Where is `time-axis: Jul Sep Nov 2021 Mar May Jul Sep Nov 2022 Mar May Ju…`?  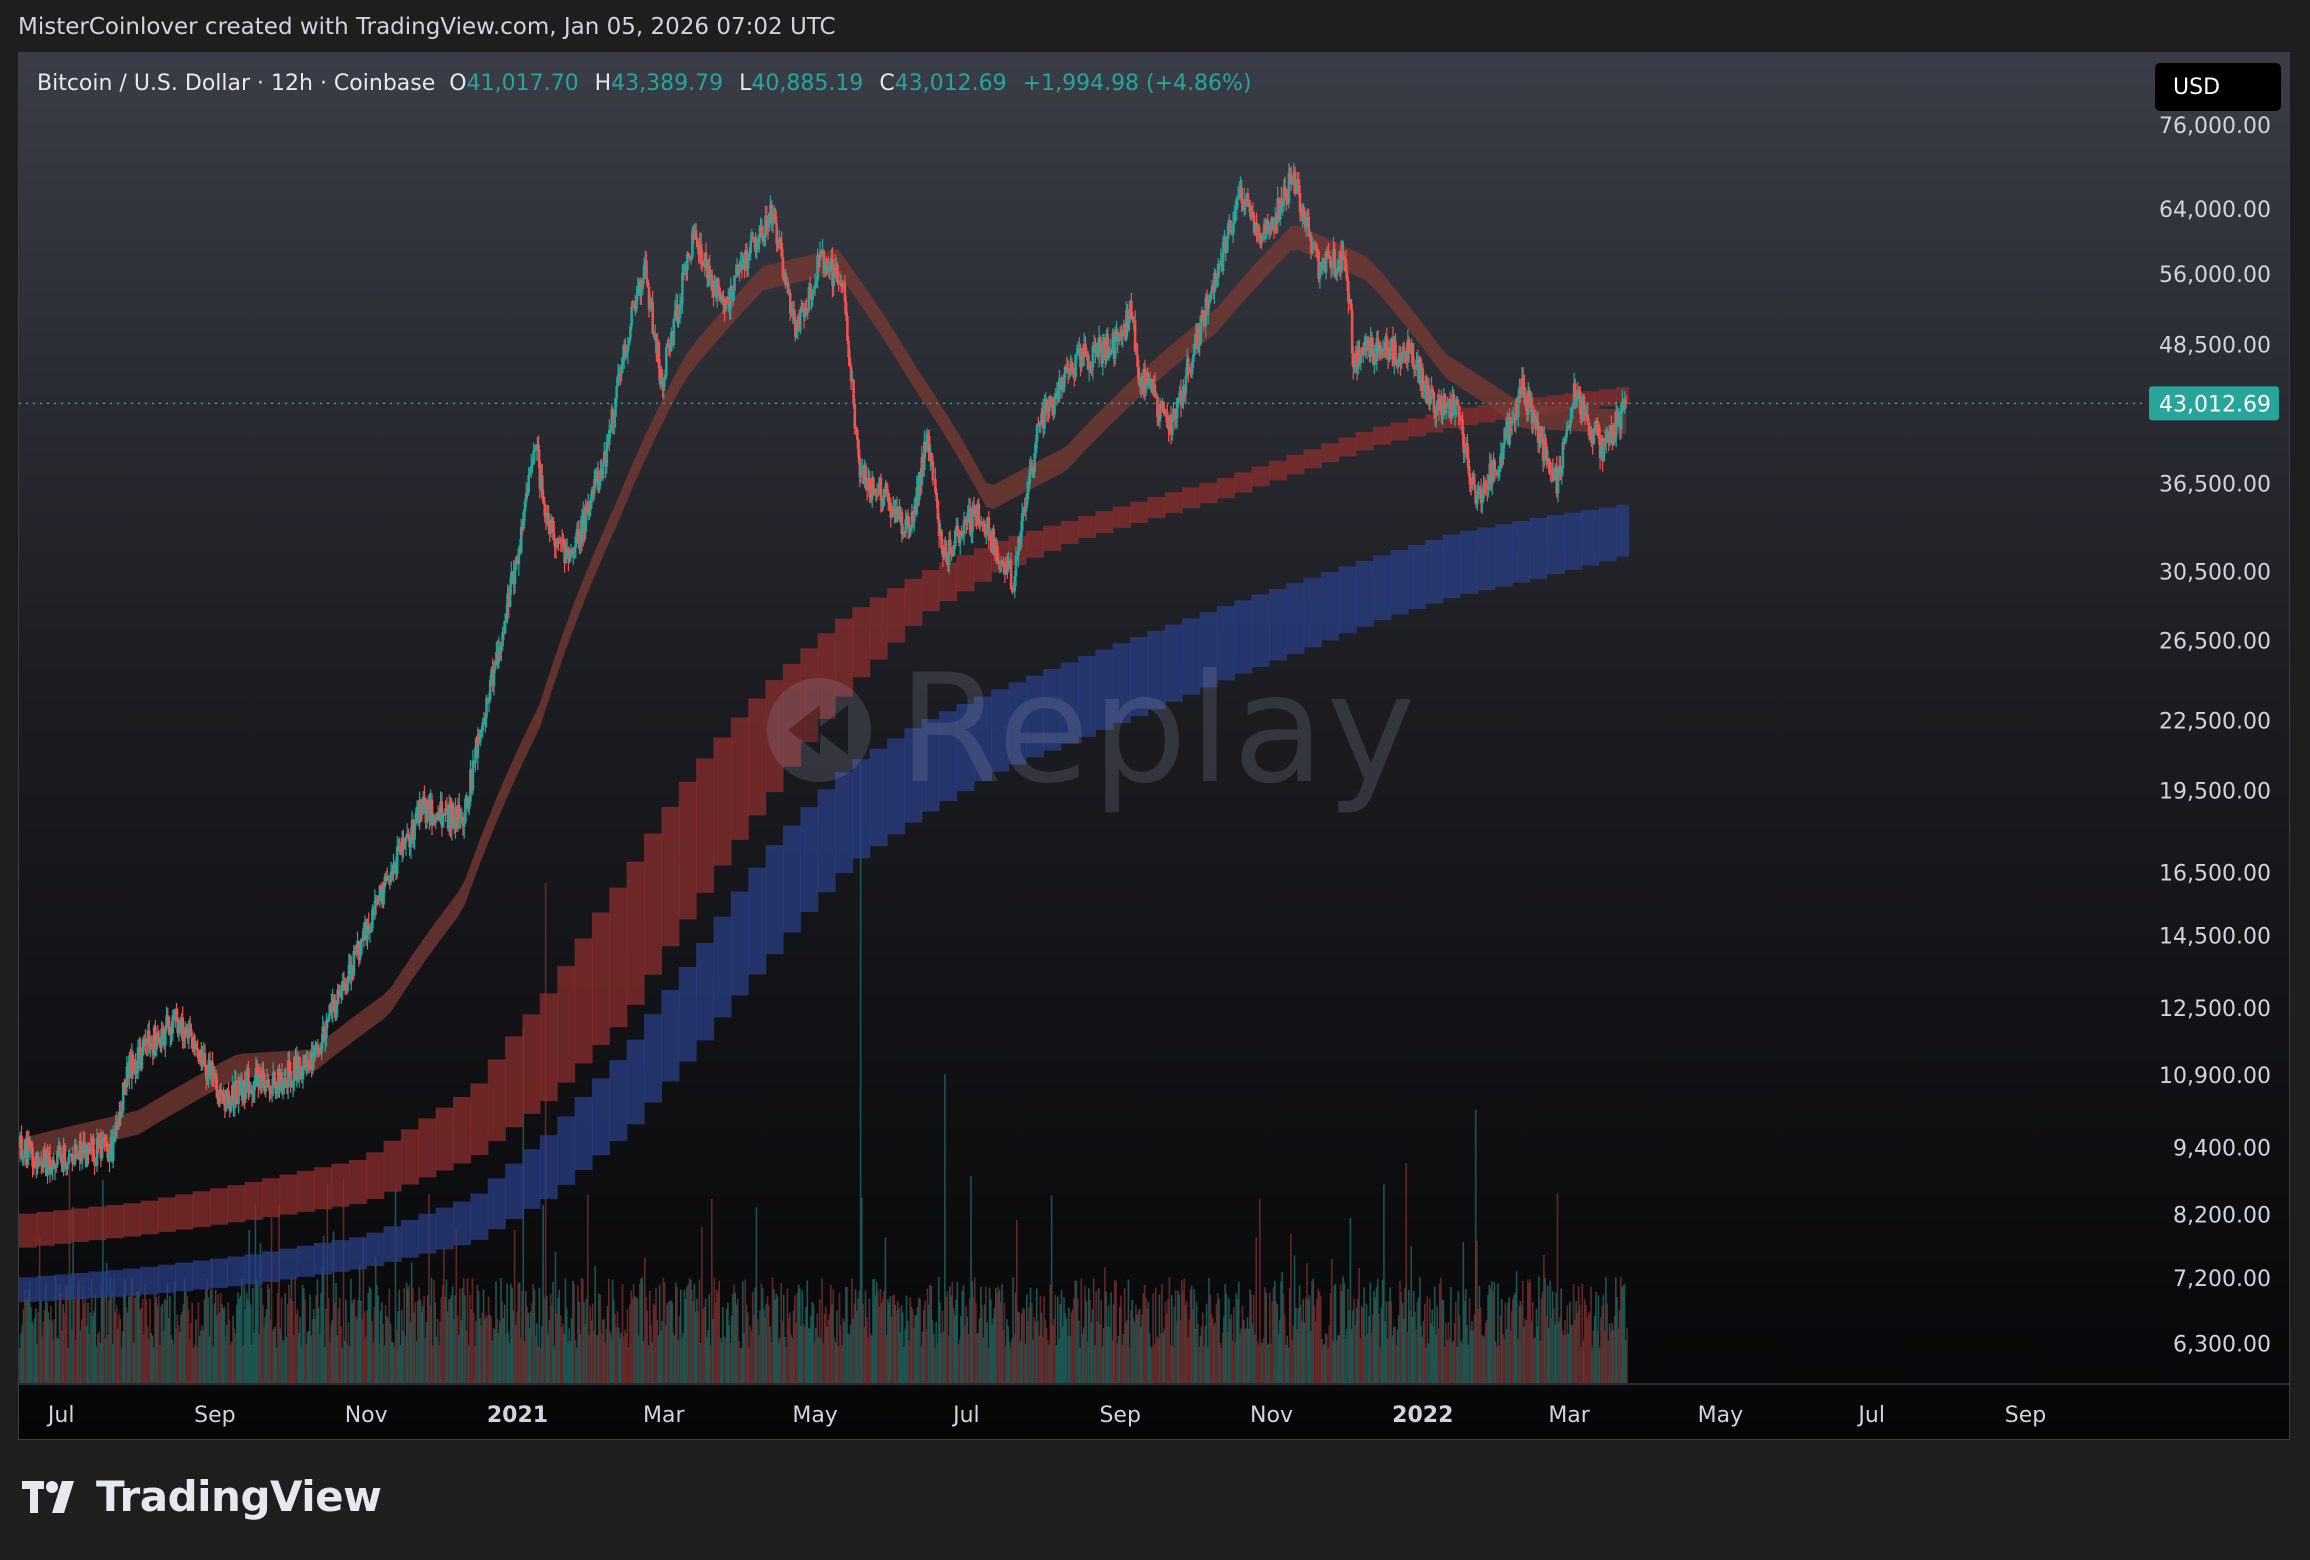
time-axis: Jul Sep Nov 2021 Mar May Jul Sep Nov 2022 Mar May Ju… is located at coordinates (1046, 1415).